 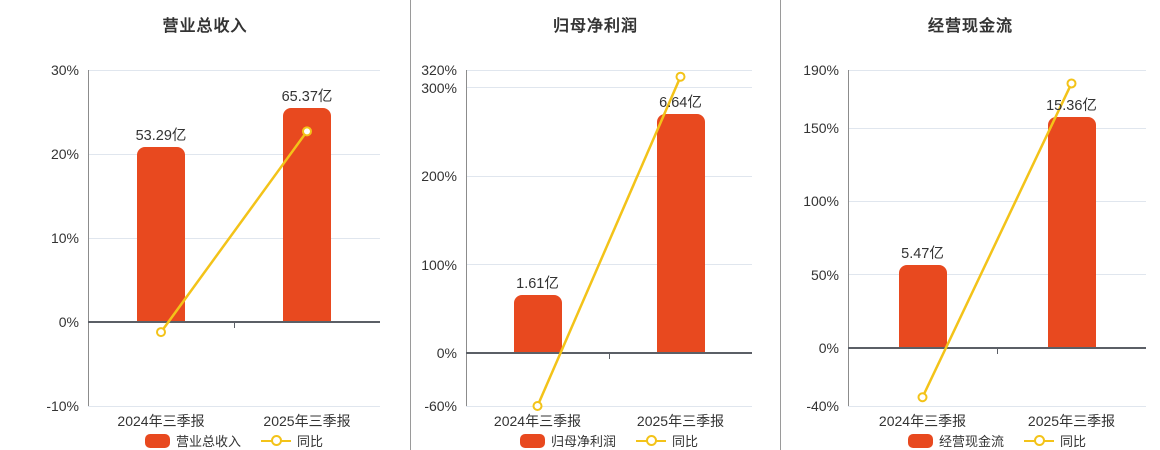 I want to click on y-axis-tick-label: 150%, so click(x=821, y=128).